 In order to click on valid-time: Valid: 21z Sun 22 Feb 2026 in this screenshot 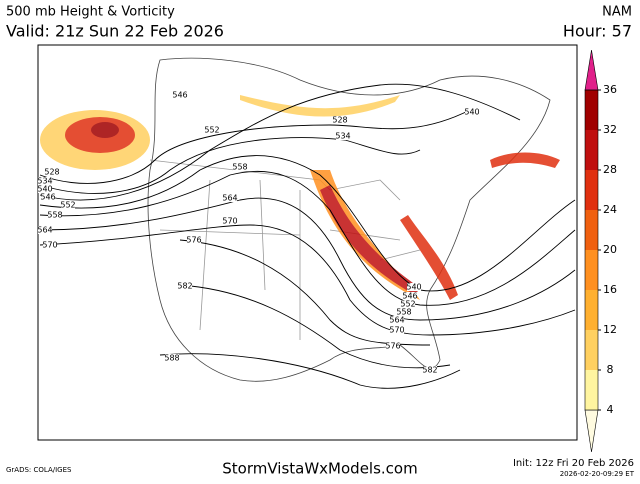, I will do `click(115, 31)`.